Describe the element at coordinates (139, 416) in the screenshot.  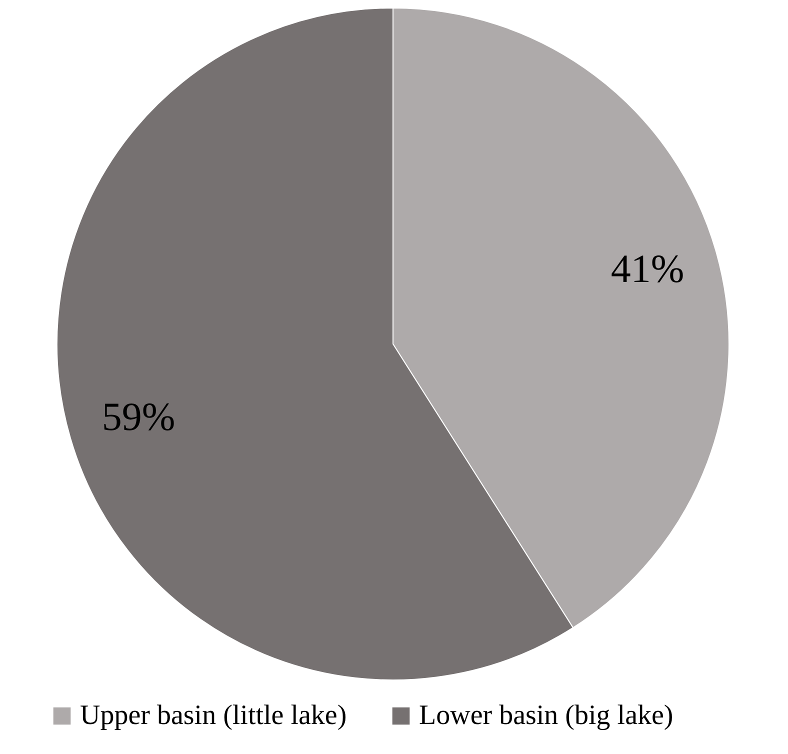
I see `data-label: 59%` at that location.